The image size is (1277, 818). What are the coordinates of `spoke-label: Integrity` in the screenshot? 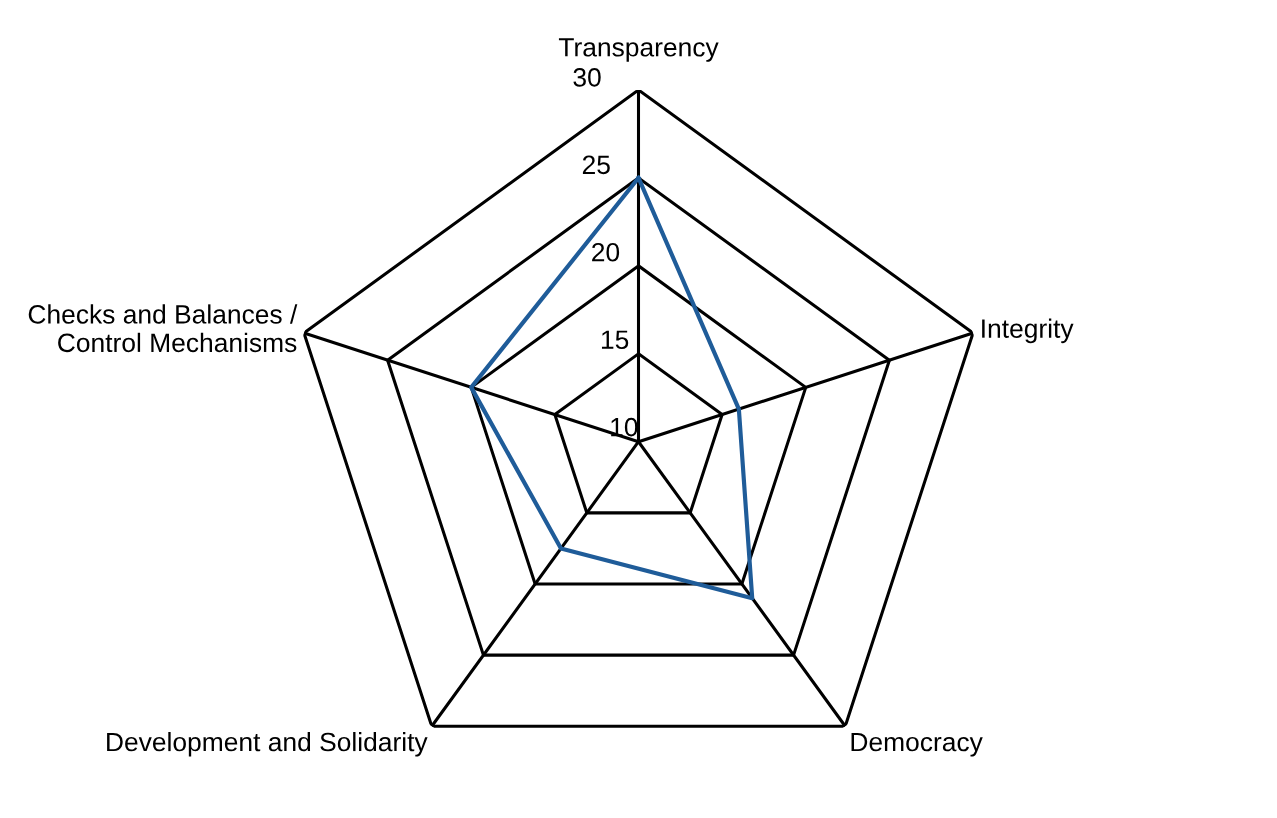 It's located at (1028, 331).